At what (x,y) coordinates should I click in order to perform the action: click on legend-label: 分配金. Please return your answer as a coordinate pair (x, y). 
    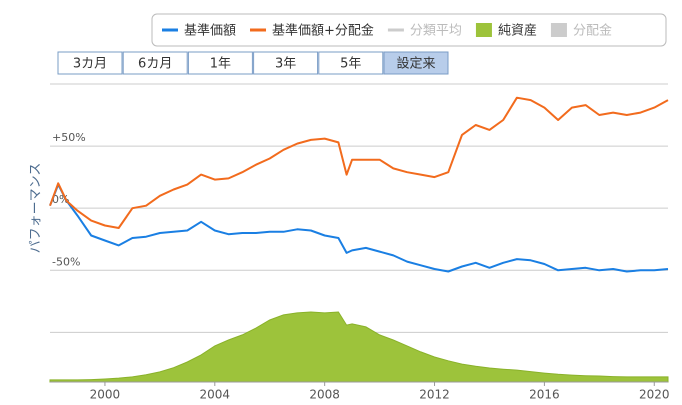
    Looking at the image, I should click on (592, 31).